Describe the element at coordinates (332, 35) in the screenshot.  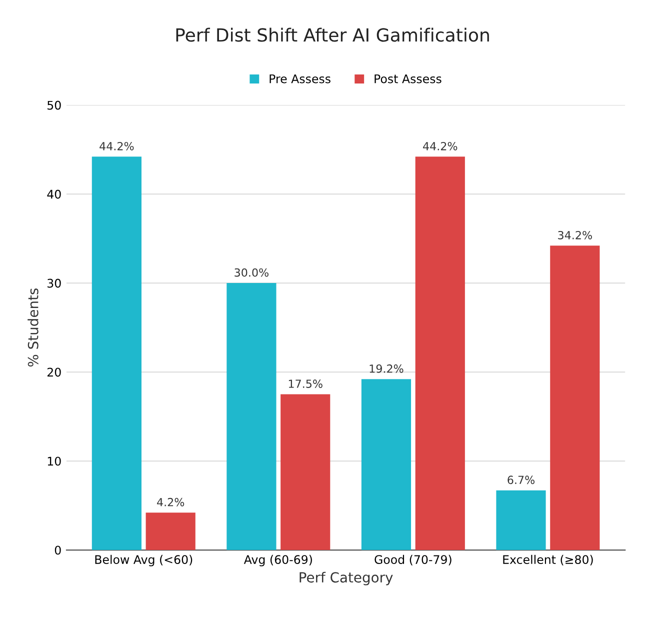
I see `chart-title: Perf Dist Shift After AI Gamification` at that location.